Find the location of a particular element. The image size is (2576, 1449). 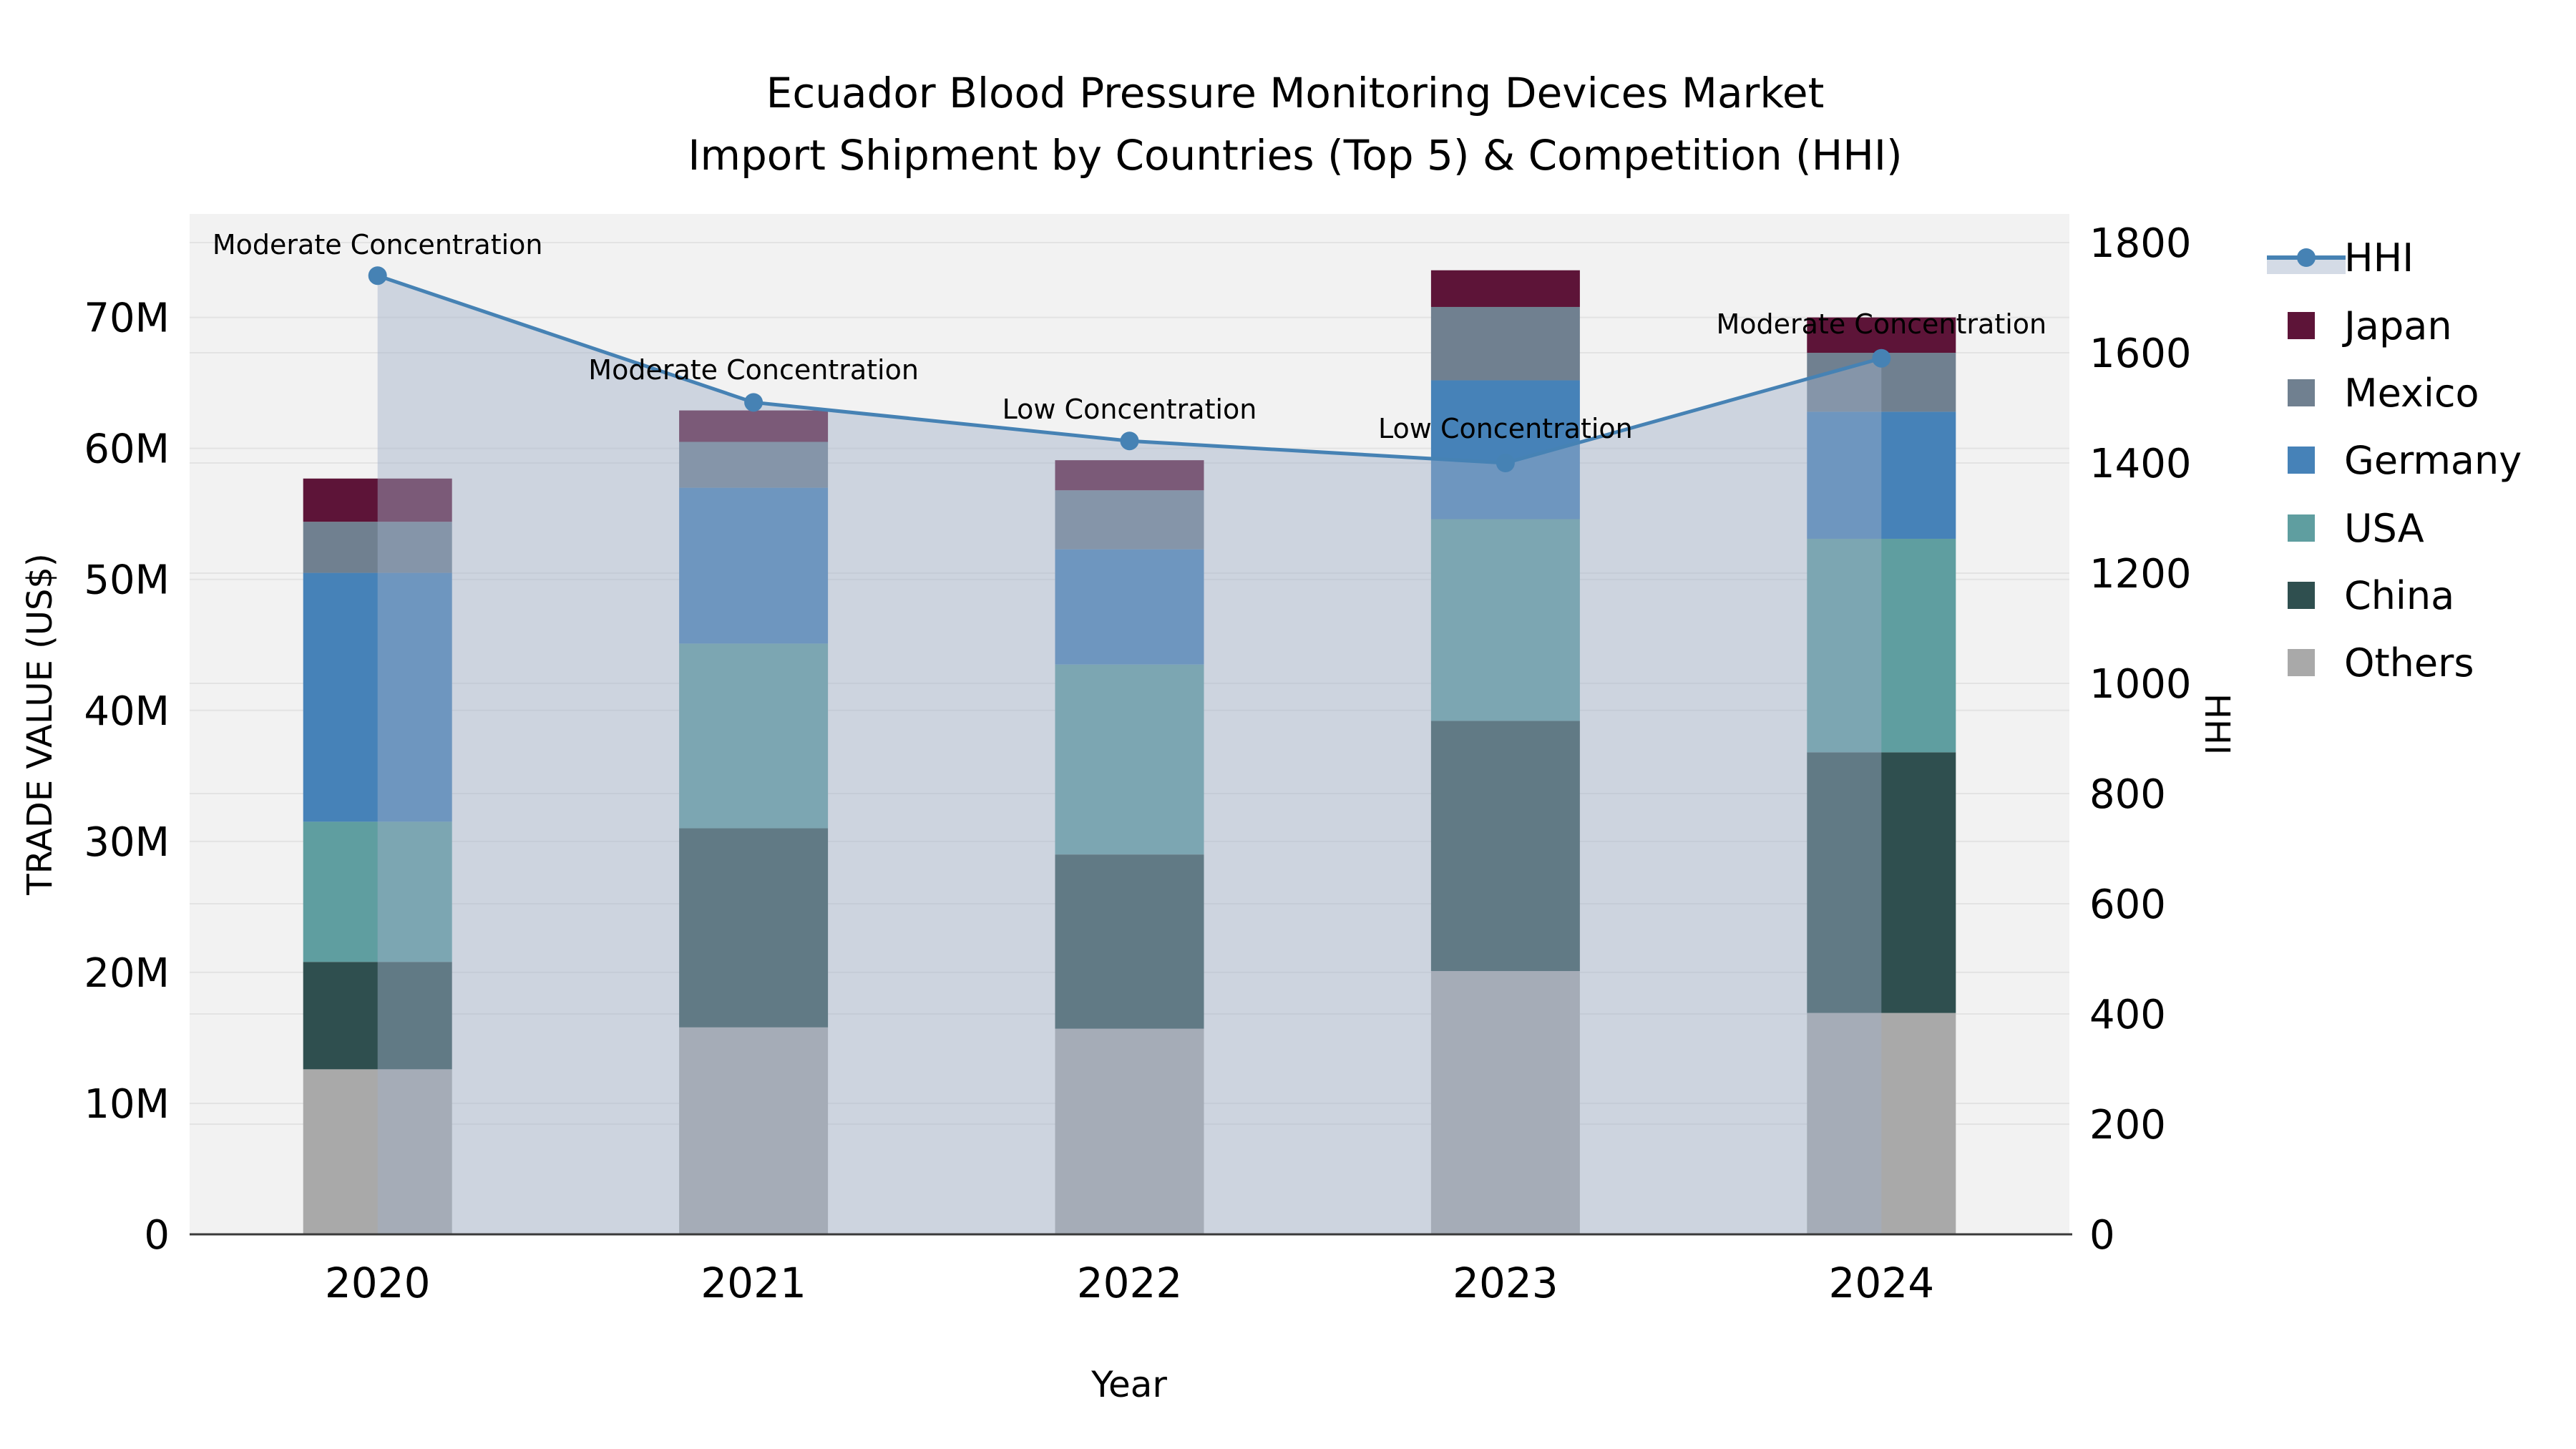

bar-segment-2023-mexico is located at coordinates (1505, 343).